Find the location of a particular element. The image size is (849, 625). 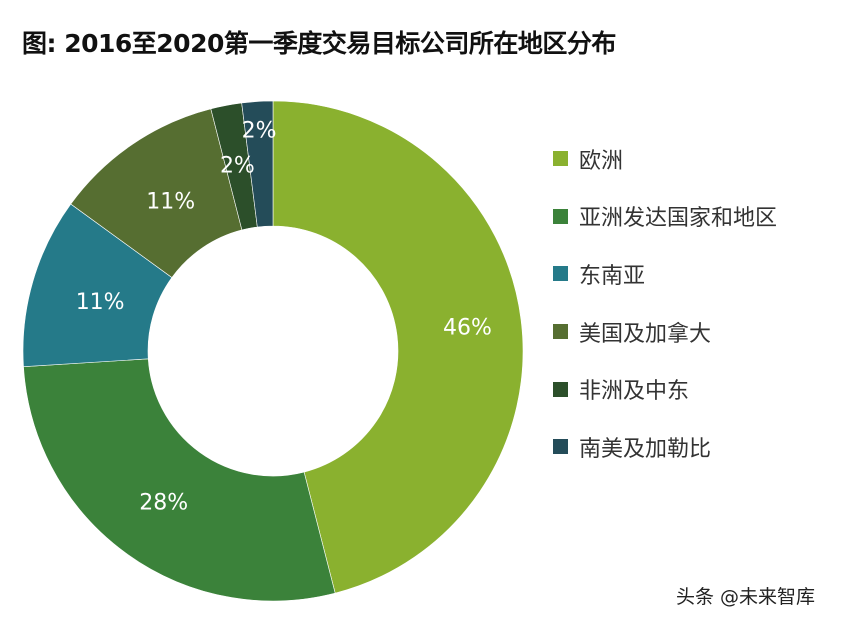

legend-item-south-america-caribbean: 南美及加勒比 is located at coordinates (665, 447).